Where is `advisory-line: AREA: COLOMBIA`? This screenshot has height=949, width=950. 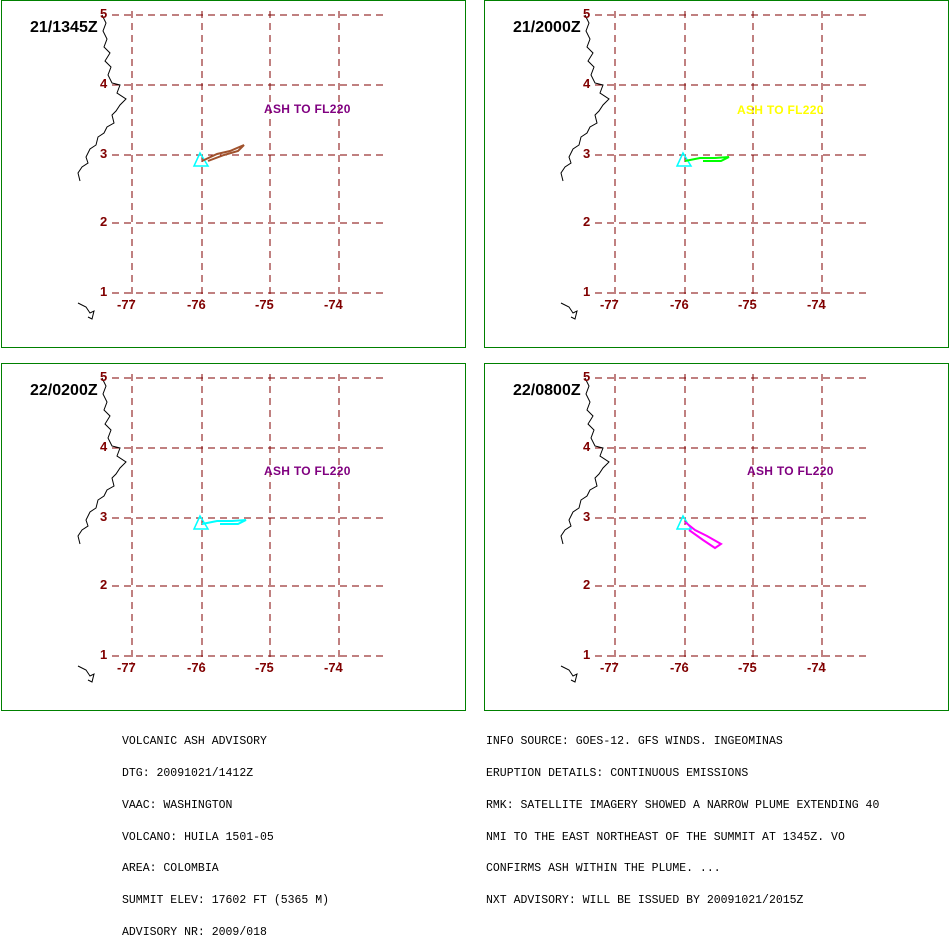
advisory-line: AREA: COLOMBIA is located at coordinates (170, 869).